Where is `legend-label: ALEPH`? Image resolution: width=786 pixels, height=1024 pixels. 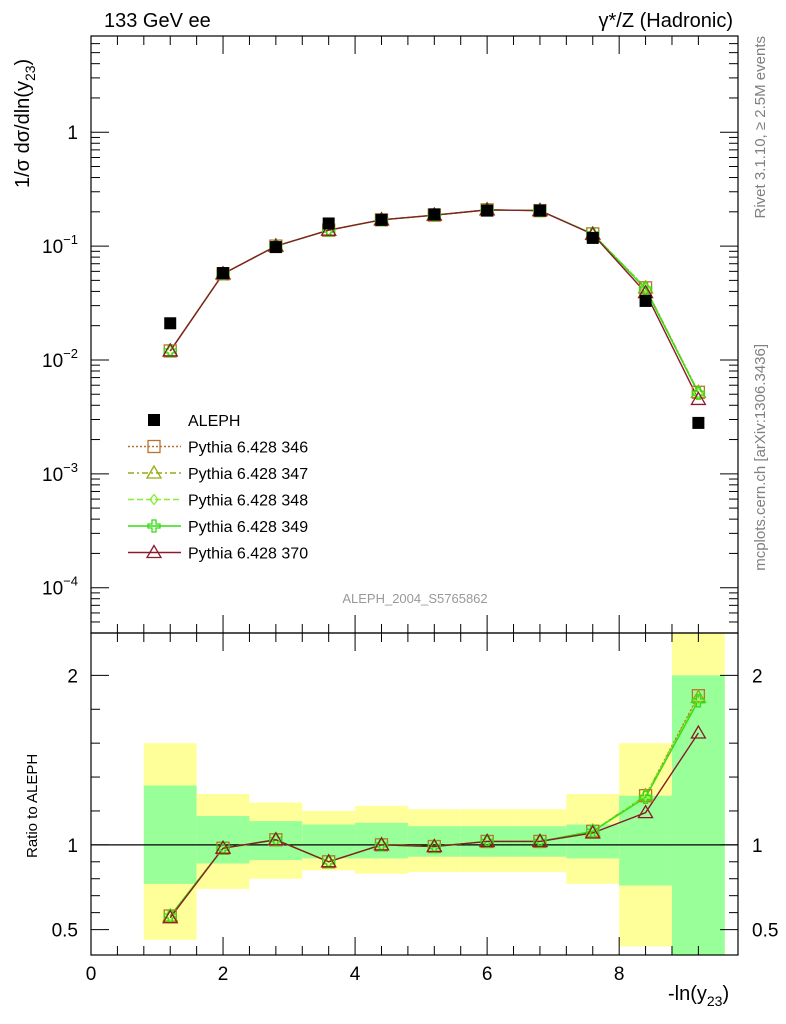 legend-label: ALEPH is located at coordinates (214, 421).